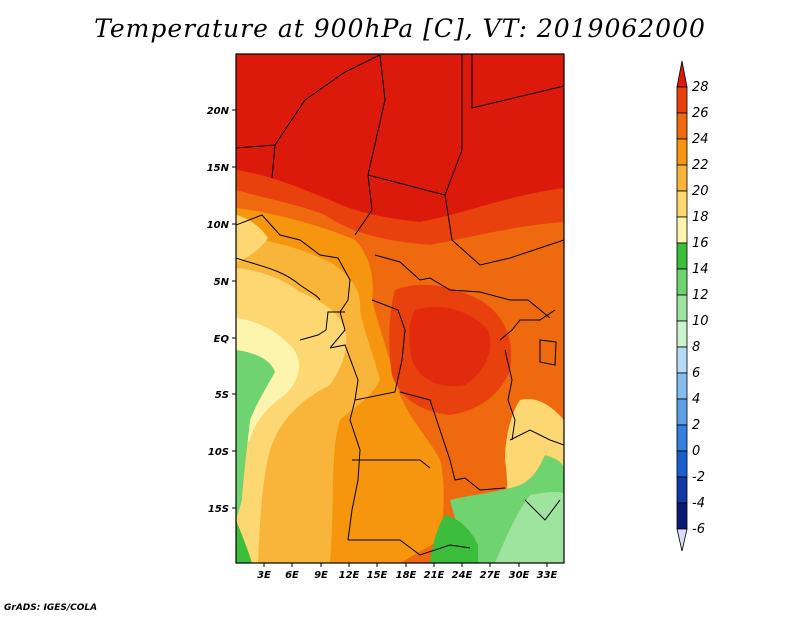  Describe the element at coordinates (700, 217) in the screenshot. I see `colorbar-label: 18` at that location.